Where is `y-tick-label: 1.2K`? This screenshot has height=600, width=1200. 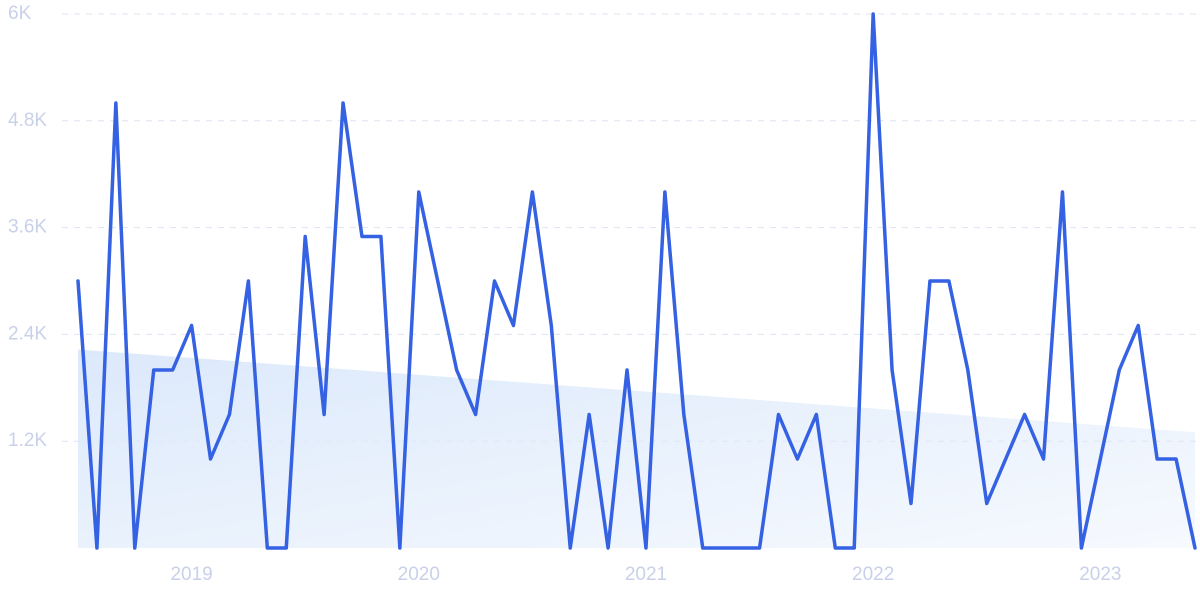 y-tick-label: 1.2K is located at coordinates (27, 440).